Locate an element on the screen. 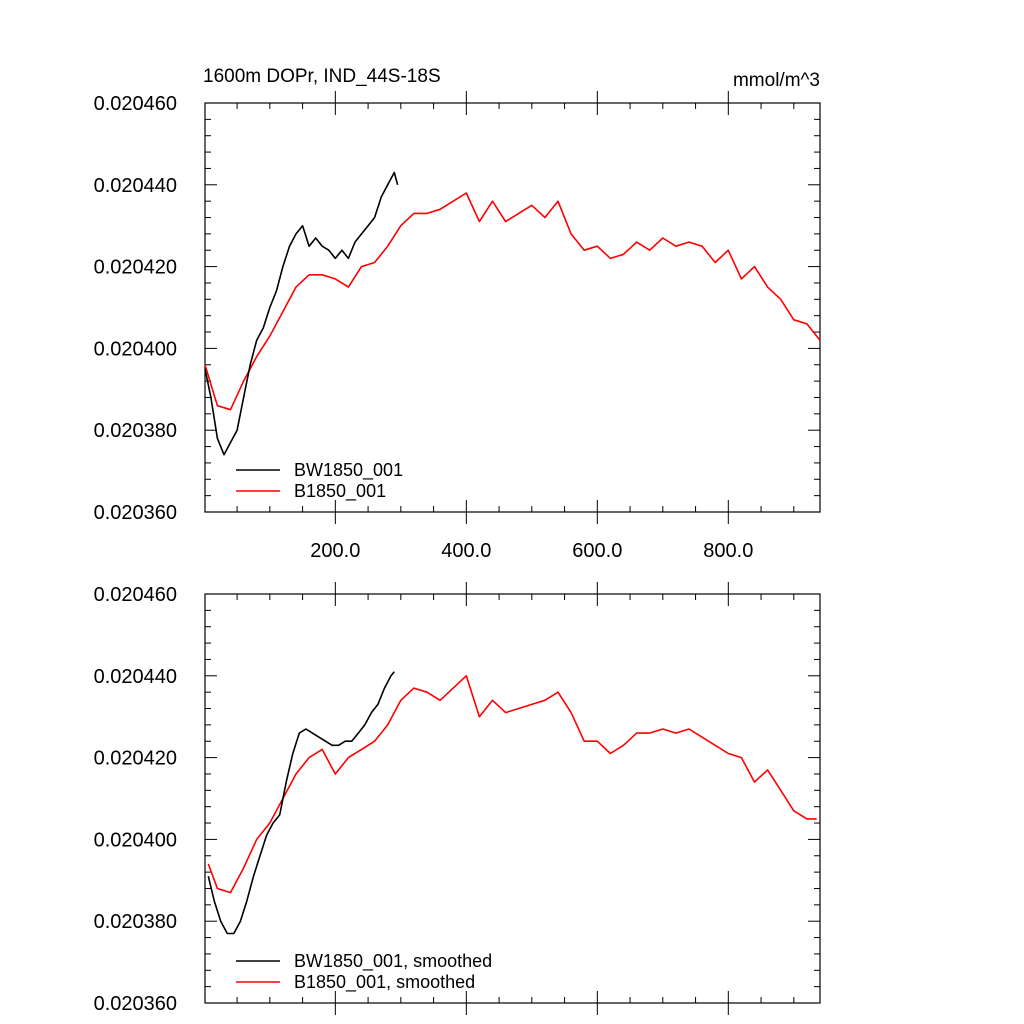 This screenshot has width=1024, height=1024. x-tick-label: 600.0 is located at coordinates (597, 551).